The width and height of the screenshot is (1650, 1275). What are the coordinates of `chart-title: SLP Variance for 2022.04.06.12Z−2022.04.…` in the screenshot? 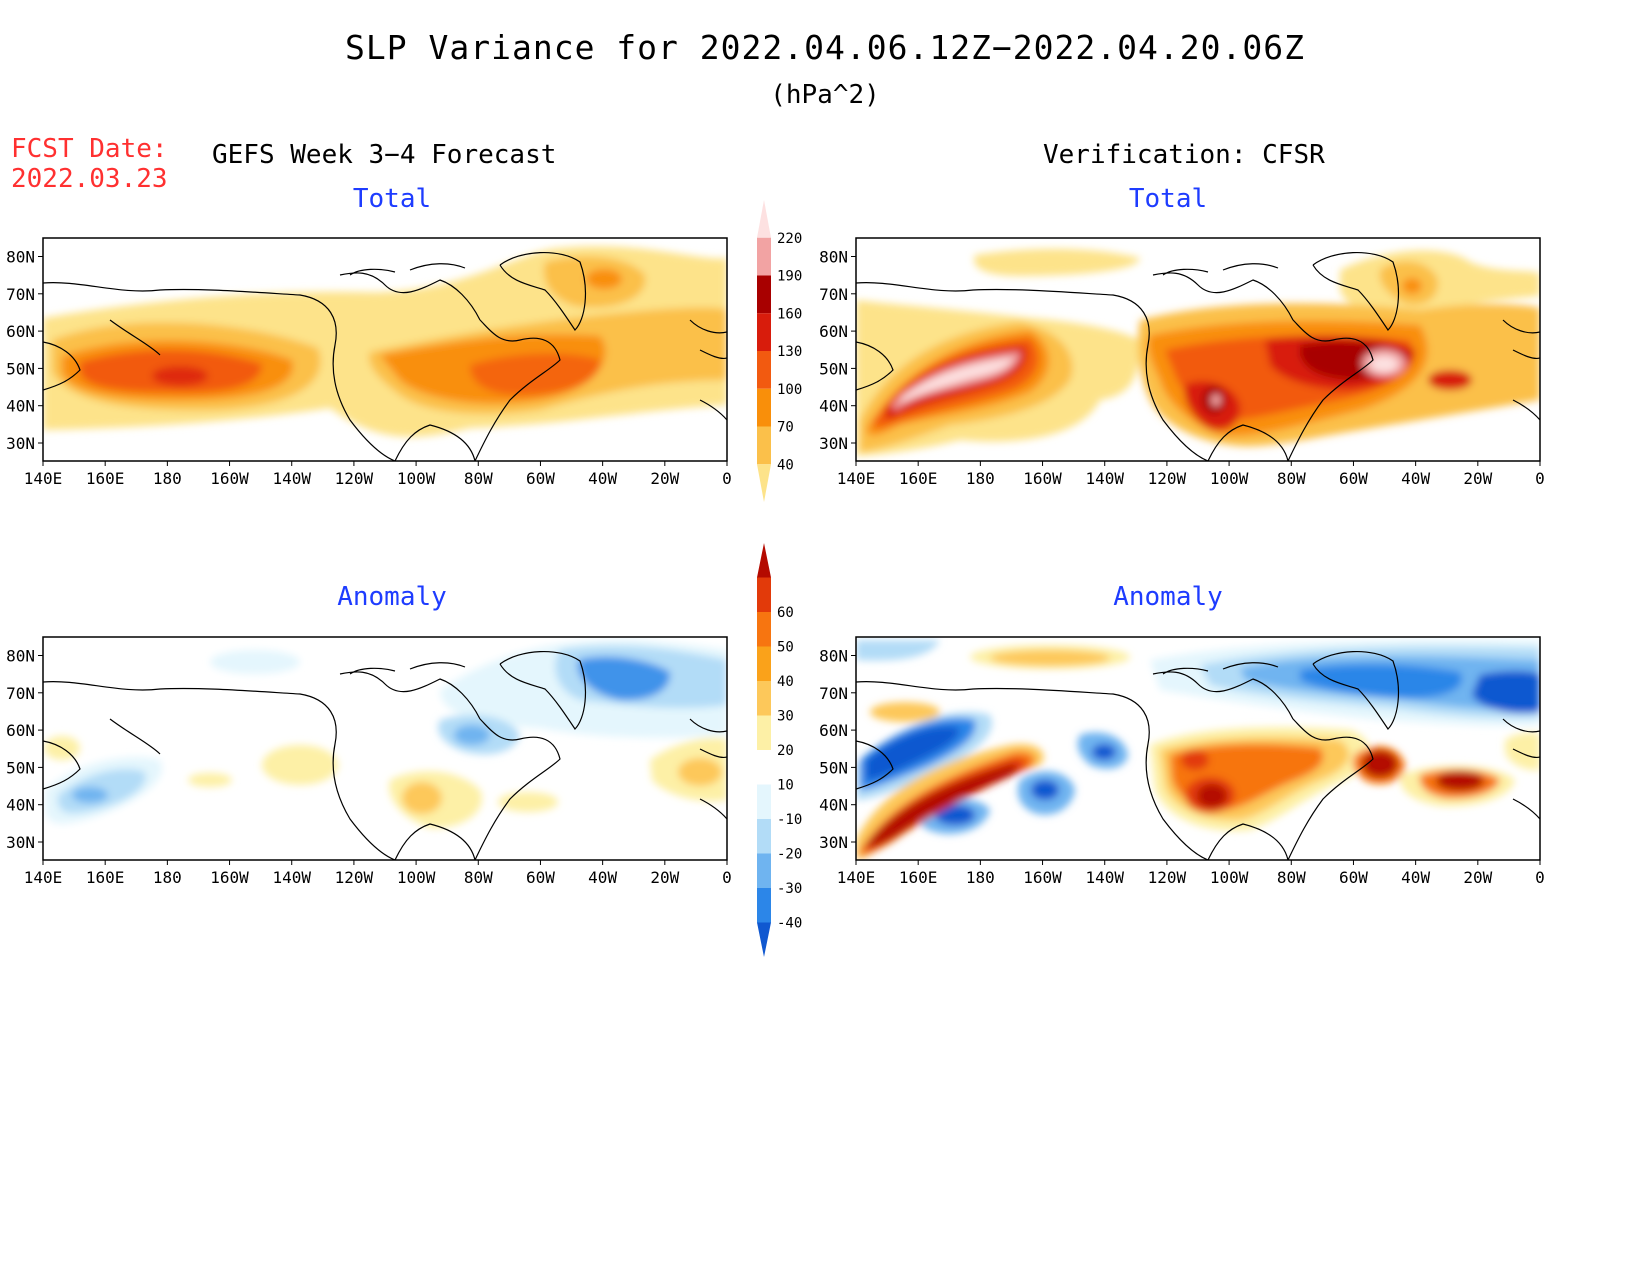 It's located at (825, 47).